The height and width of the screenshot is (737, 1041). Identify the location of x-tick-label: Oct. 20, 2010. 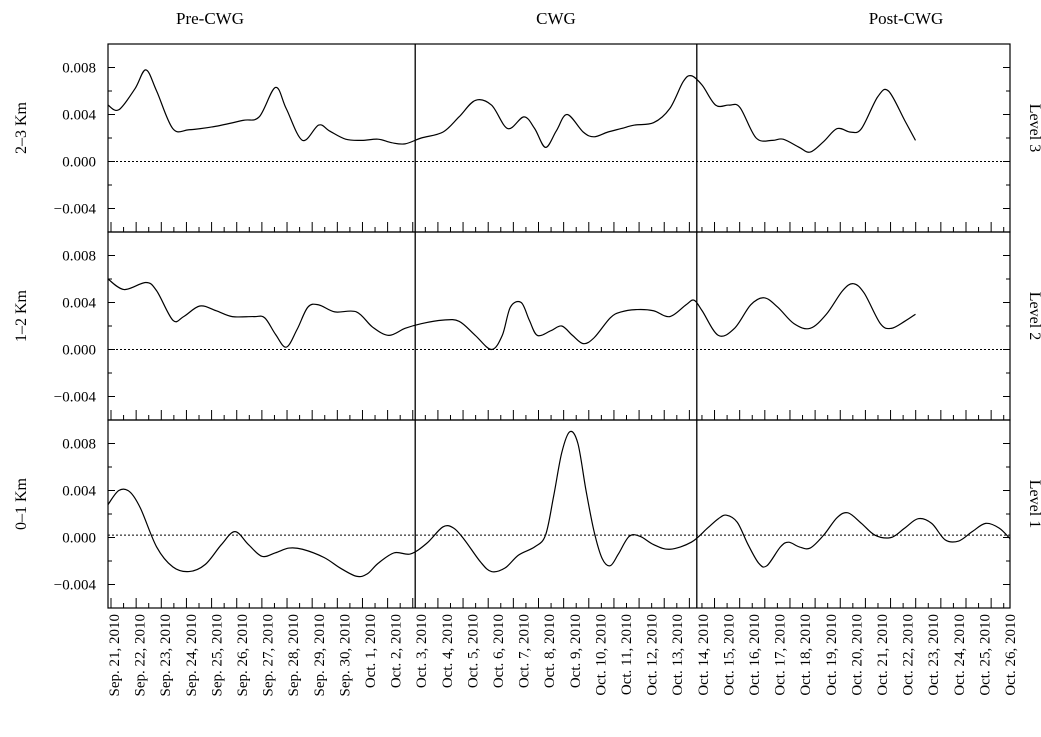
(857, 655).